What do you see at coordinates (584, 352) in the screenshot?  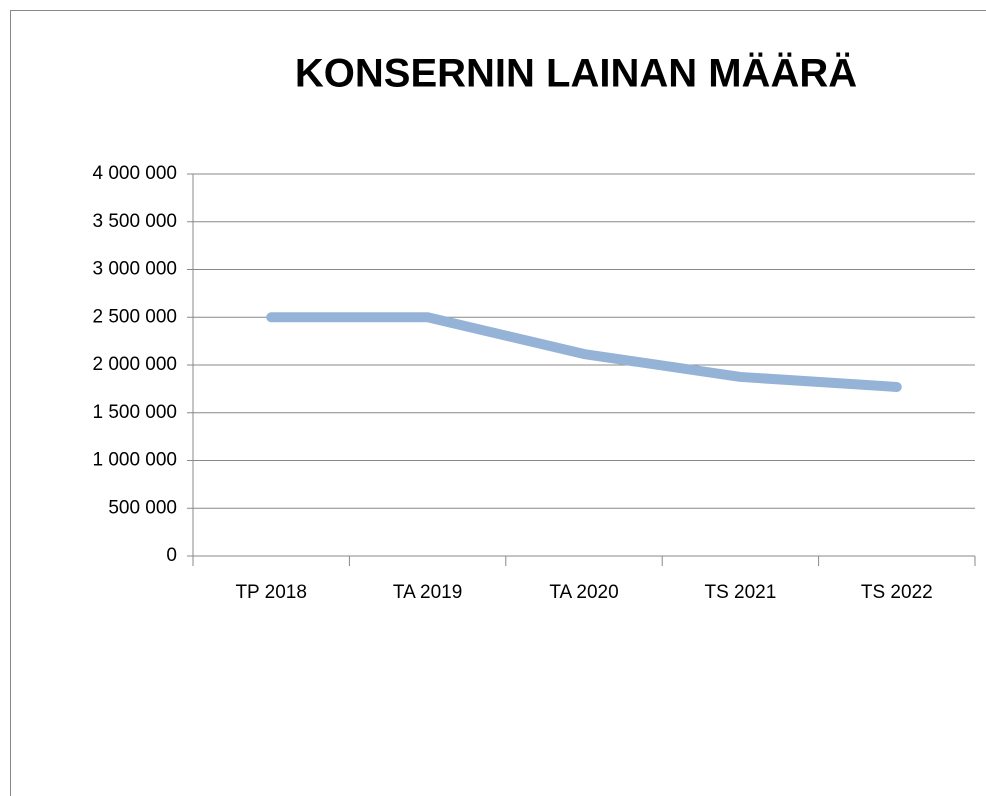 I see `line-series` at bounding box center [584, 352].